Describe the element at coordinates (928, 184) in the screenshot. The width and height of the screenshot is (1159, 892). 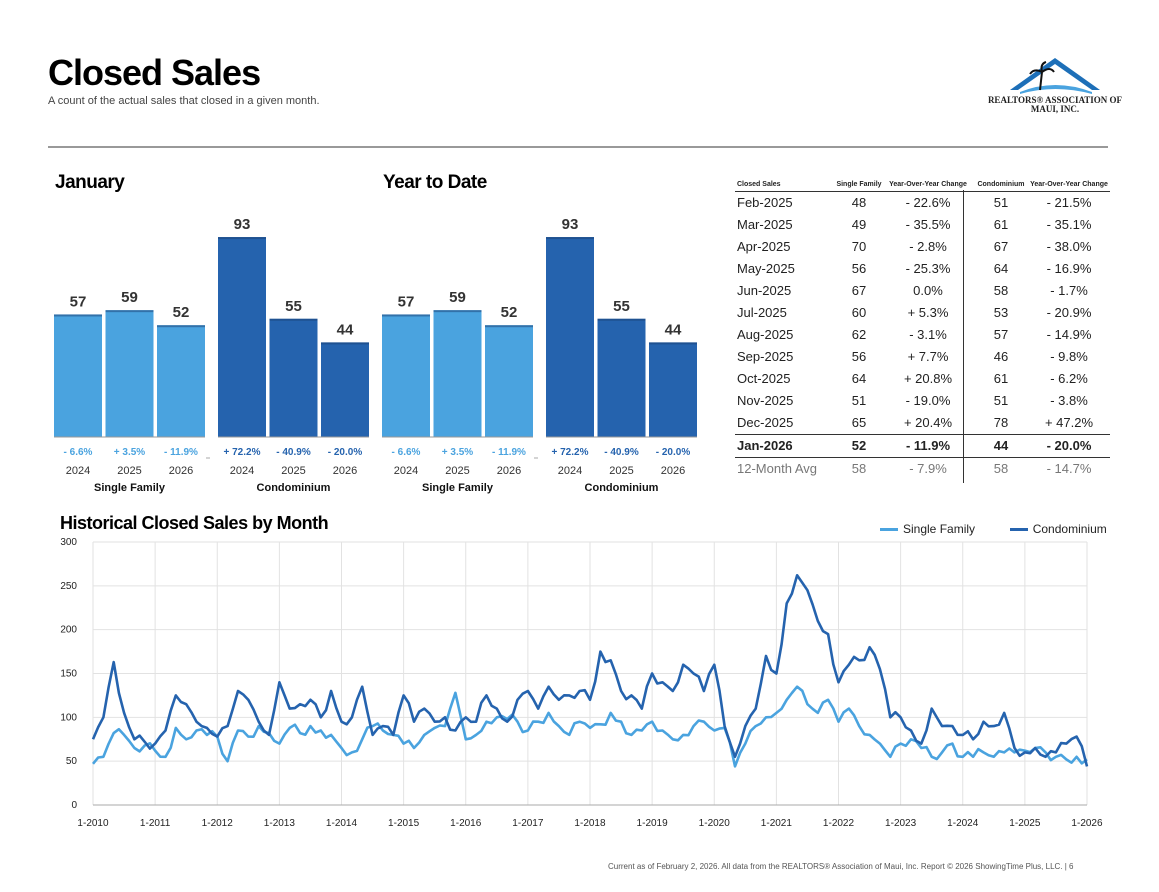
I see `col-header-sf-change: Year-Over-Year Change` at that location.